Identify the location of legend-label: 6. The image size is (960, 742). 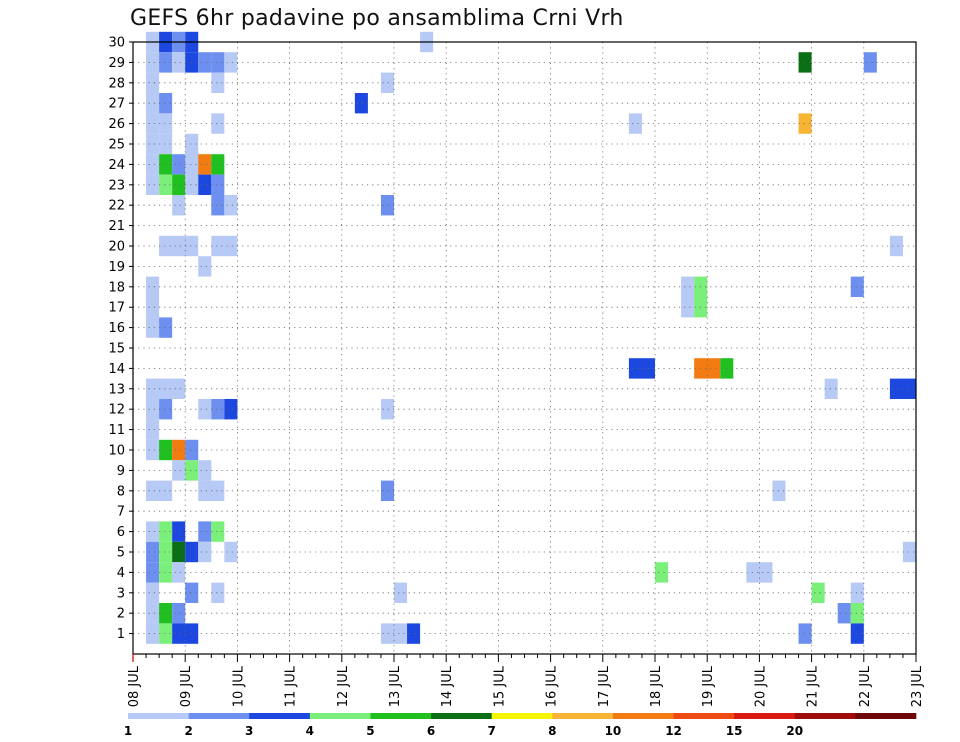
(431, 731).